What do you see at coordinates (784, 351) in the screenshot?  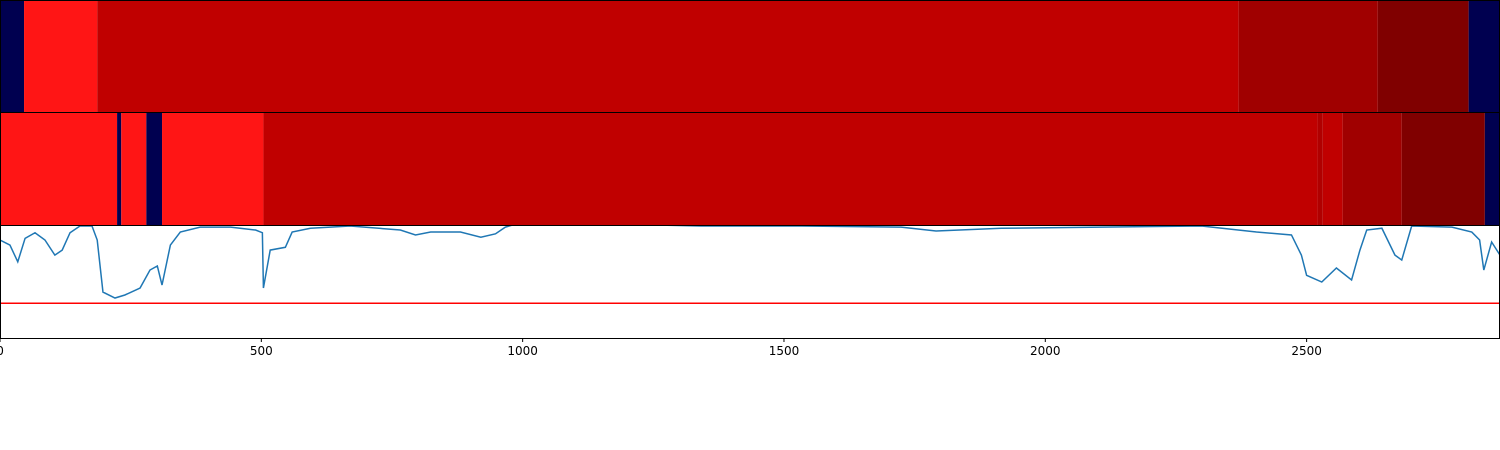 I see `x-tick-label: 1500` at bounding box center [784, 351].